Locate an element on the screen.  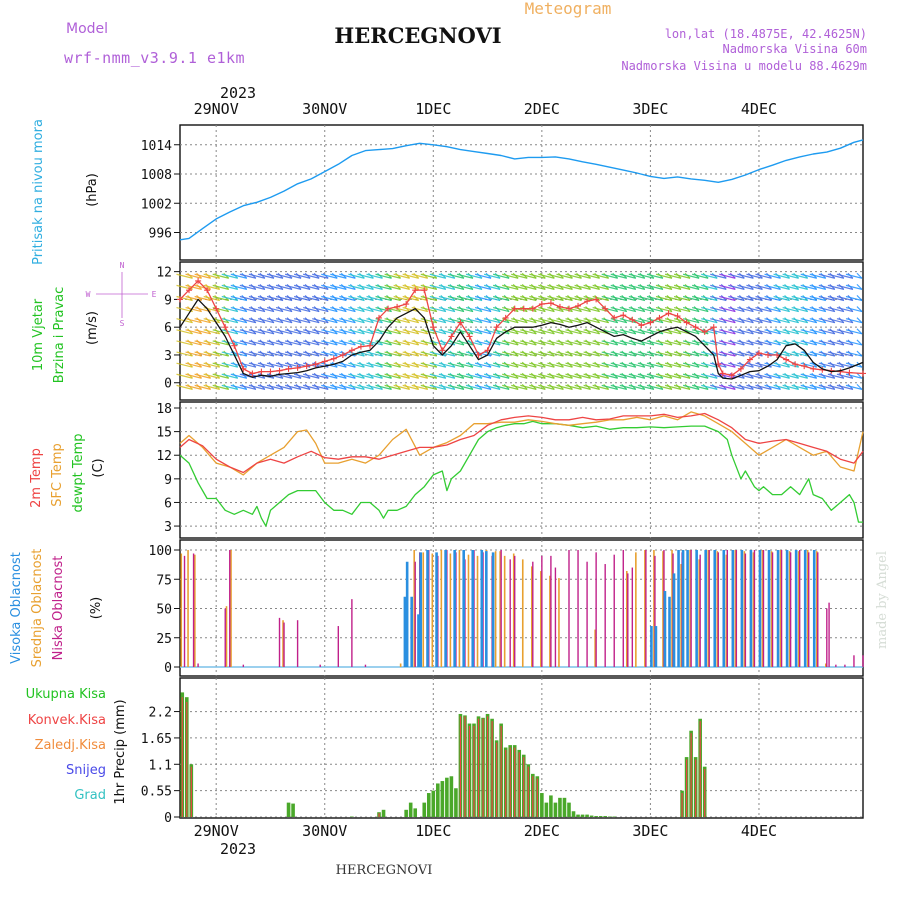
top-day-label: 1DEC is located at coordinates (433, 109).